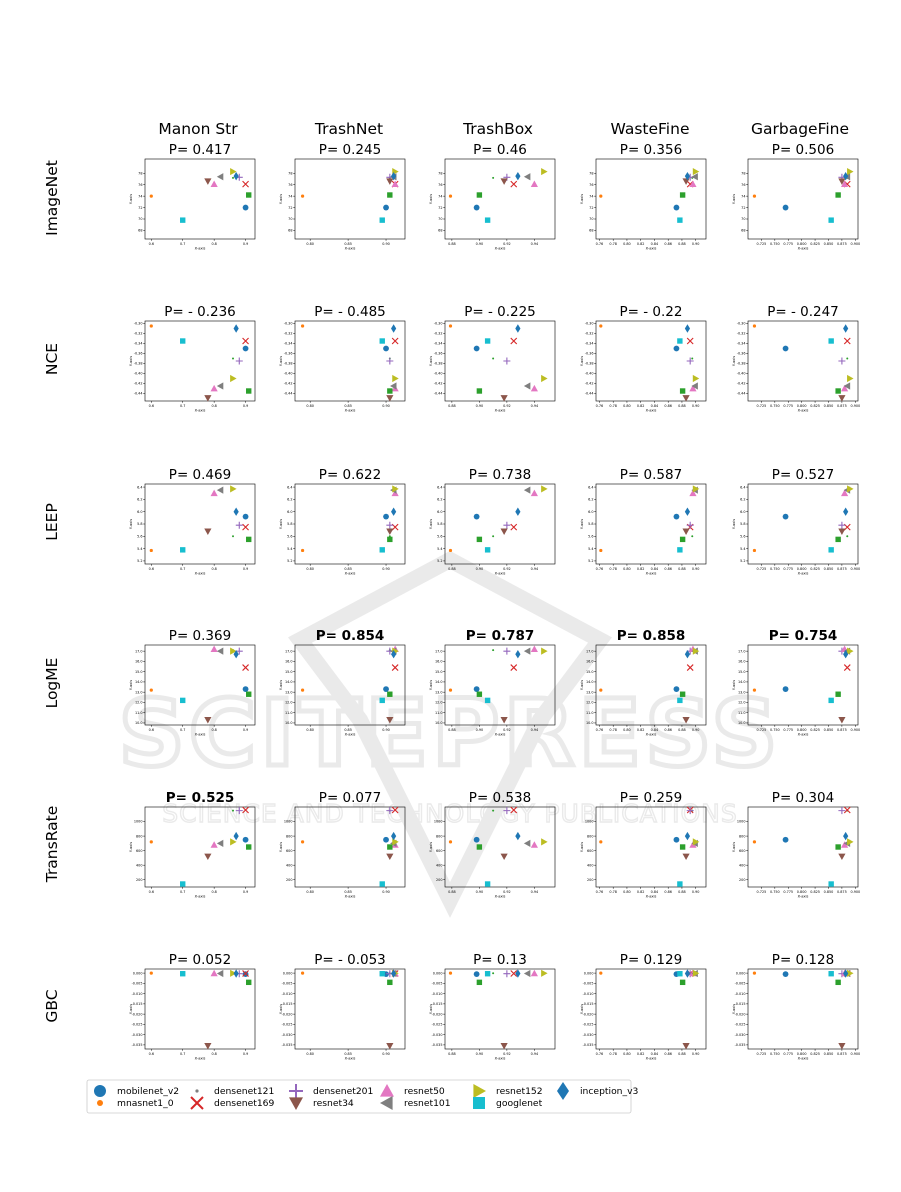  Describe the element at coordinates (802, 730) in the screenshot. I see `x-tick-label: 0.800` at that location.